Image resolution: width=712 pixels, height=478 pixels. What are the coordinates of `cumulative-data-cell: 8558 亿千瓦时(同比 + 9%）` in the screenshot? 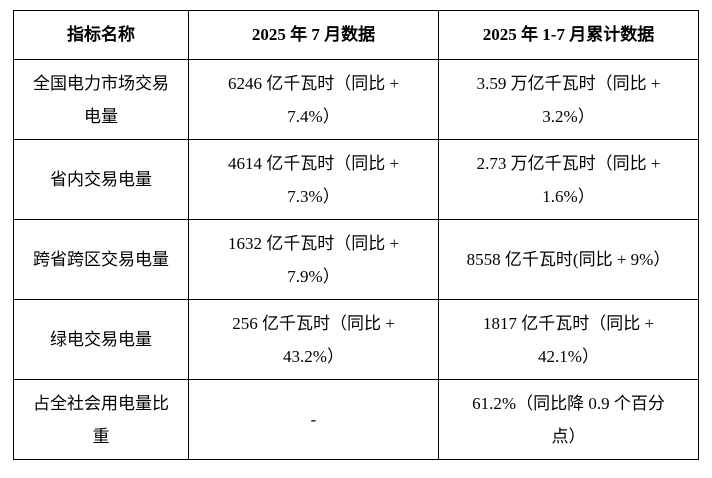 It's located at (568, 259).